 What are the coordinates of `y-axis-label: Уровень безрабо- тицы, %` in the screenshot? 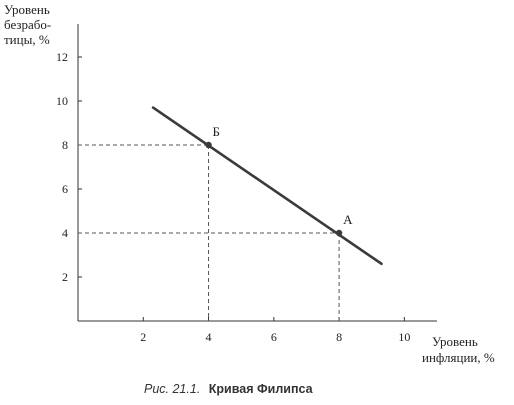 It's located at (29, 24).